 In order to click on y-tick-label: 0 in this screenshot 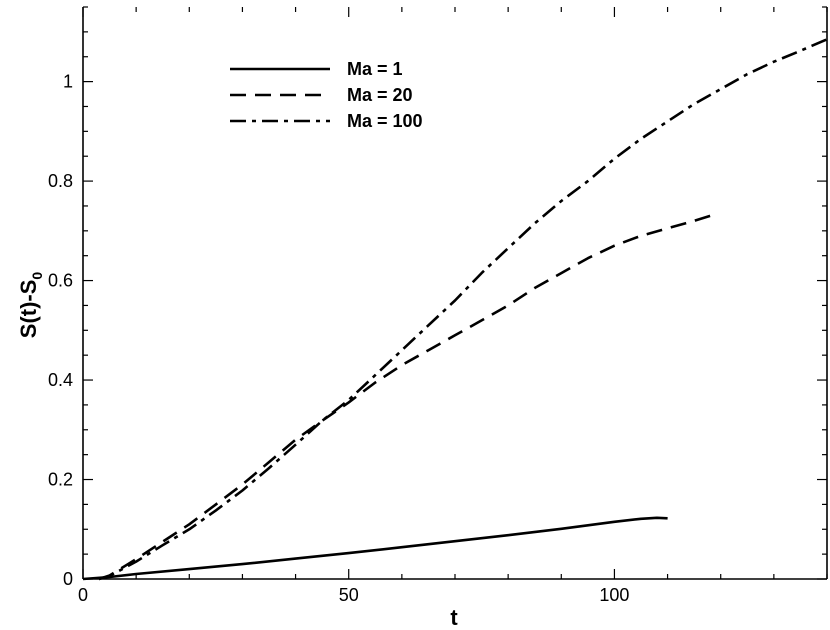, I will do `click(68, 579)`.